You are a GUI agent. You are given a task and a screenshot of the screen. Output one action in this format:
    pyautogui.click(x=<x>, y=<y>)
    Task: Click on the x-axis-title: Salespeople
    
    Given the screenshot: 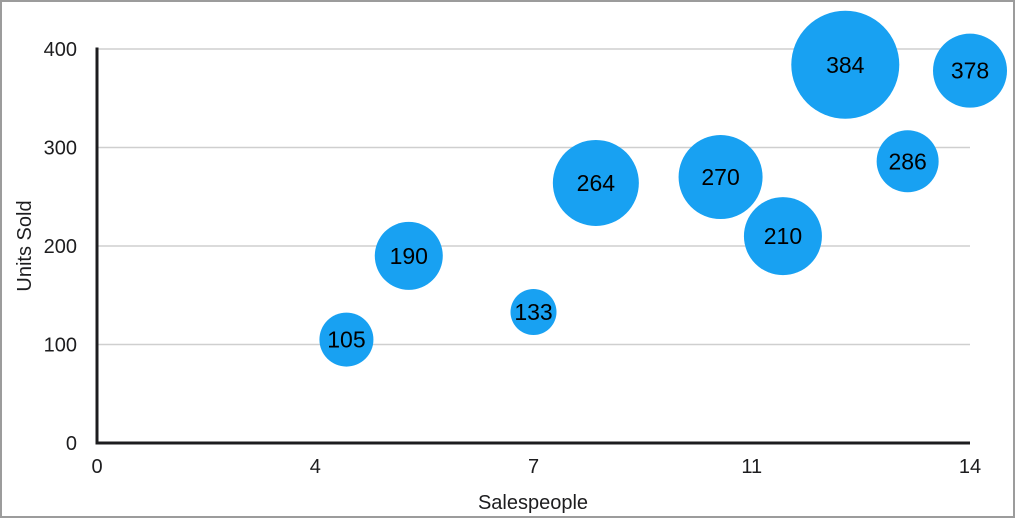 What is the action you would take?
    pyautogui.click(x=533, y=503)
    